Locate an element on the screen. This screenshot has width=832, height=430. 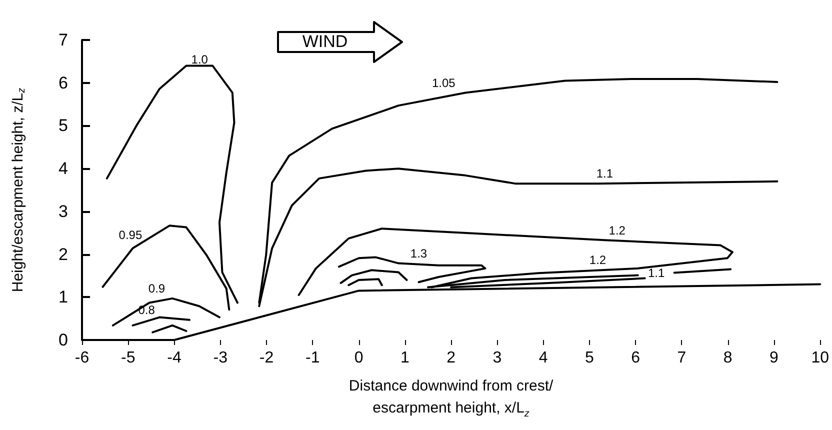
x-tick-label: 10 is located at coordinates (820, 358).